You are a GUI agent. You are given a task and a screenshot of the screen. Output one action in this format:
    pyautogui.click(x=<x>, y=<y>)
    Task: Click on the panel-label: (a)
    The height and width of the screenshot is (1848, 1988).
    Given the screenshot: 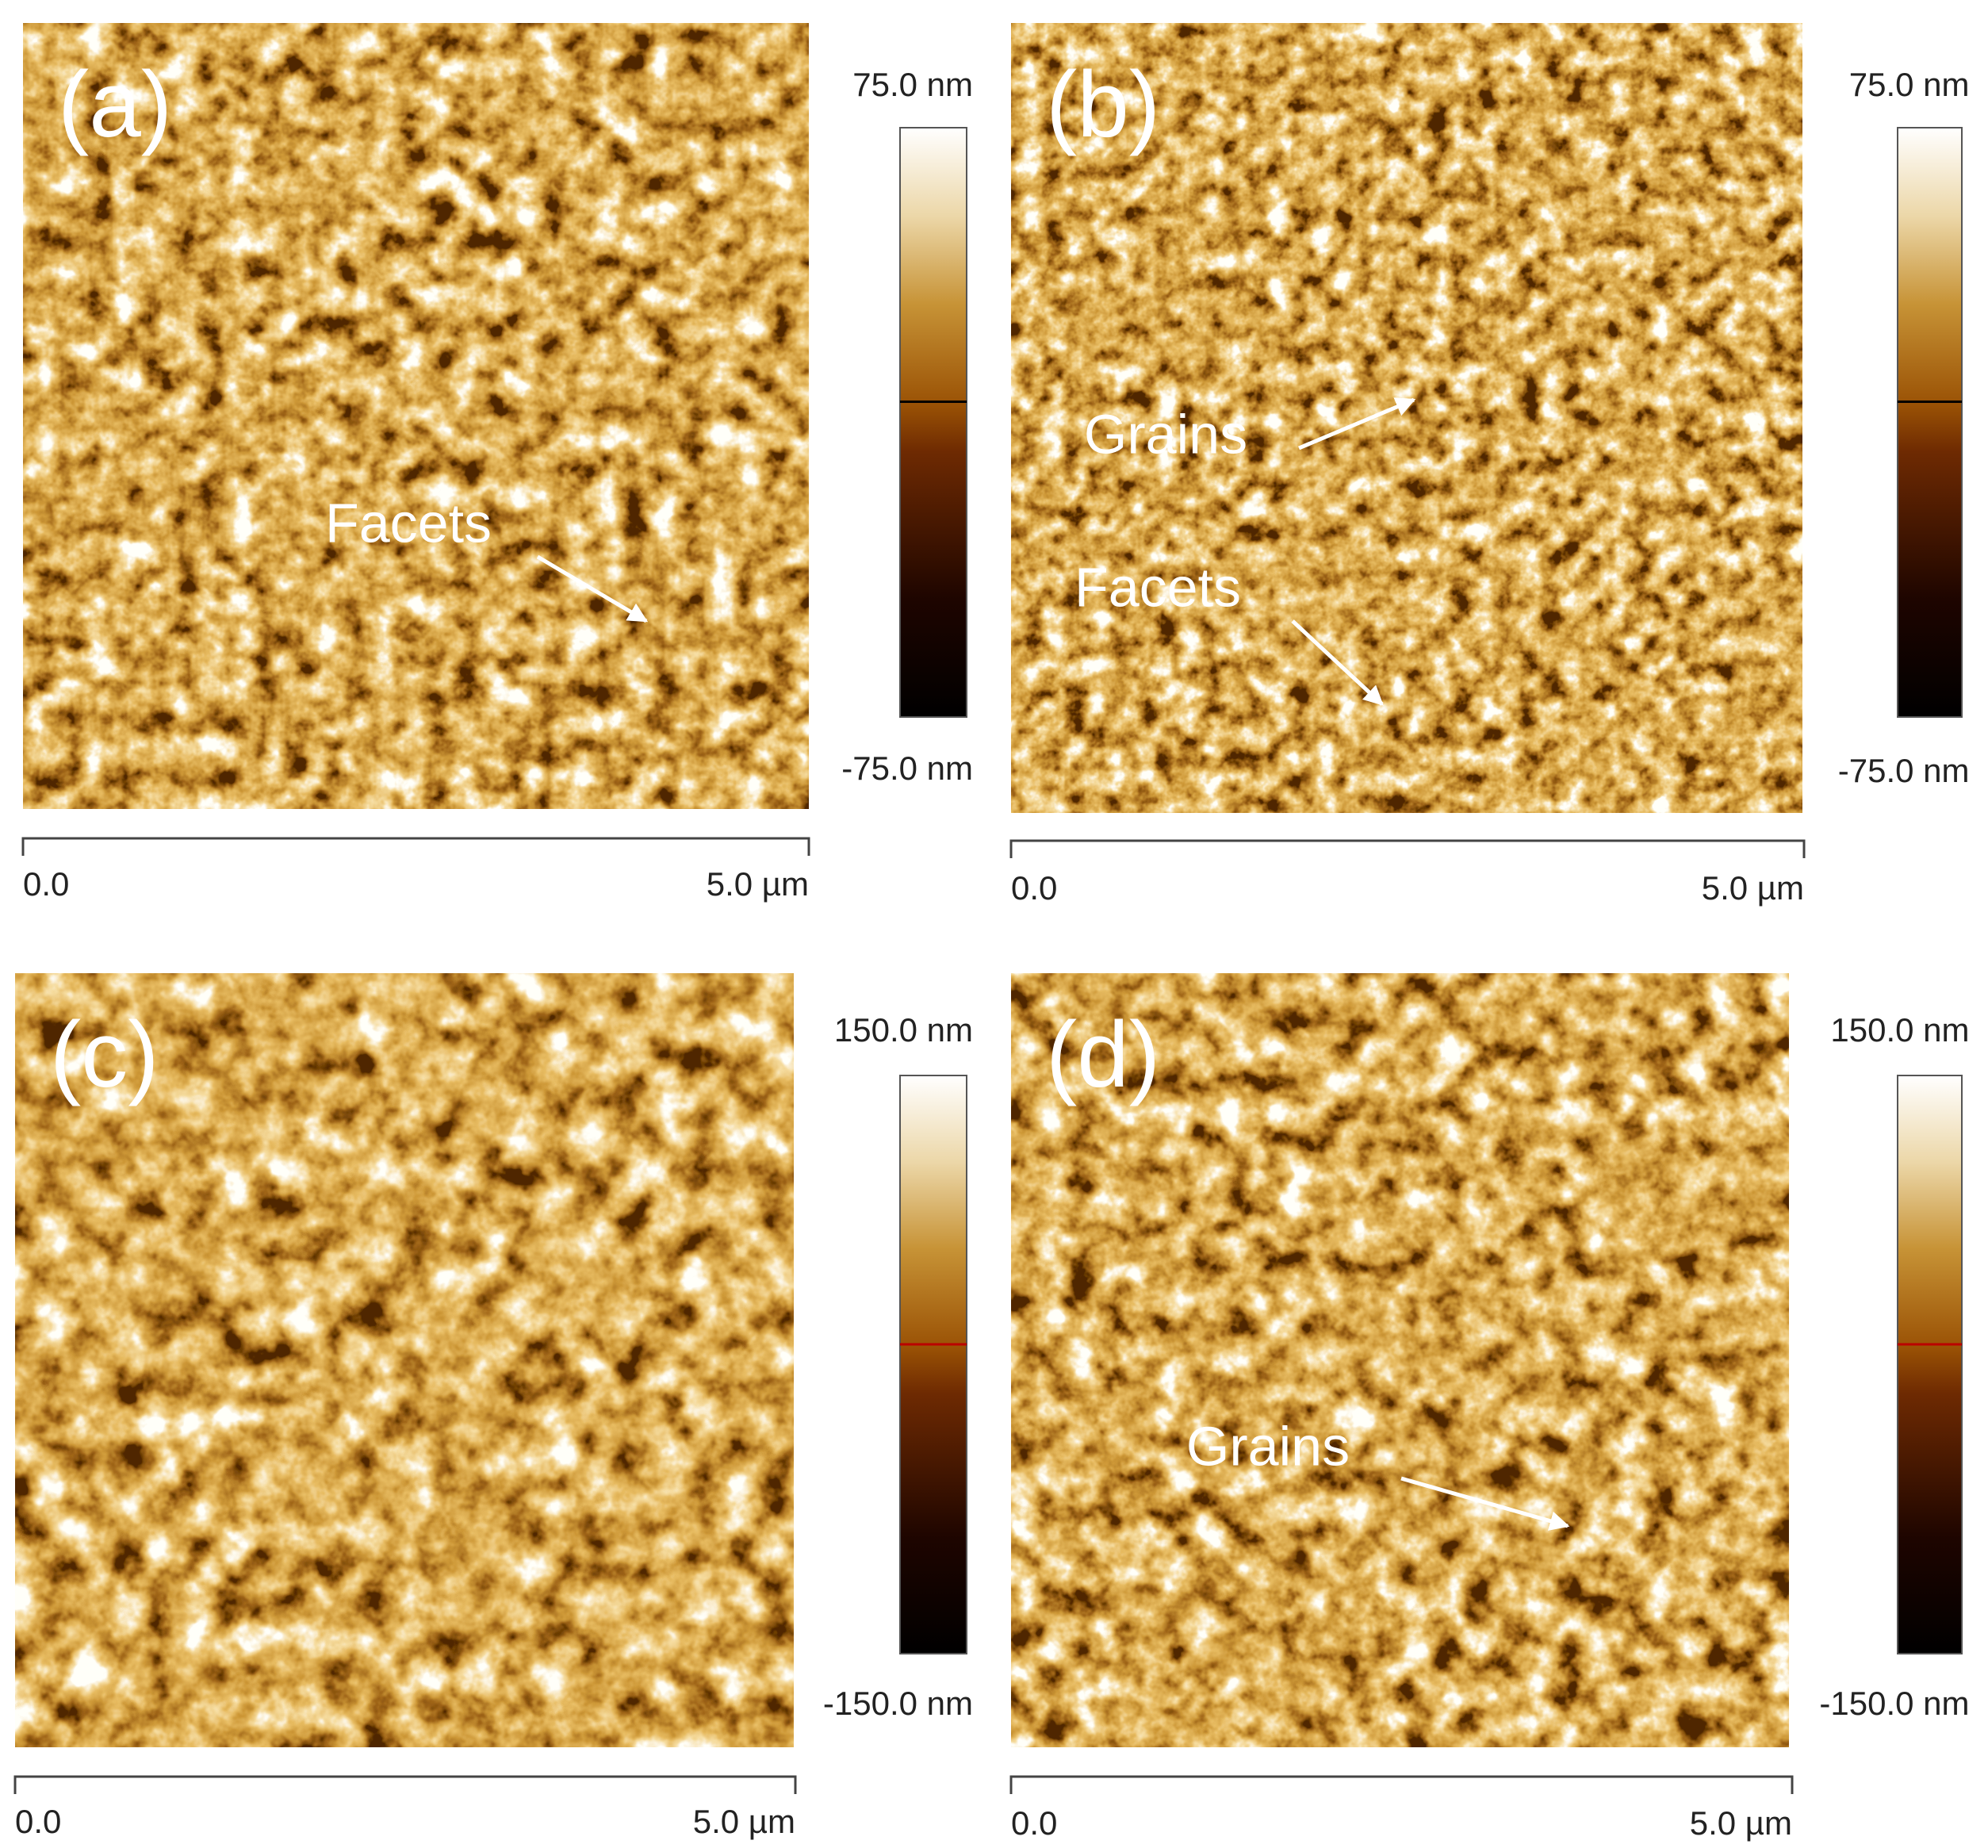 What is the action you would take?
    pyautogui.click(x=115, y=104)
    